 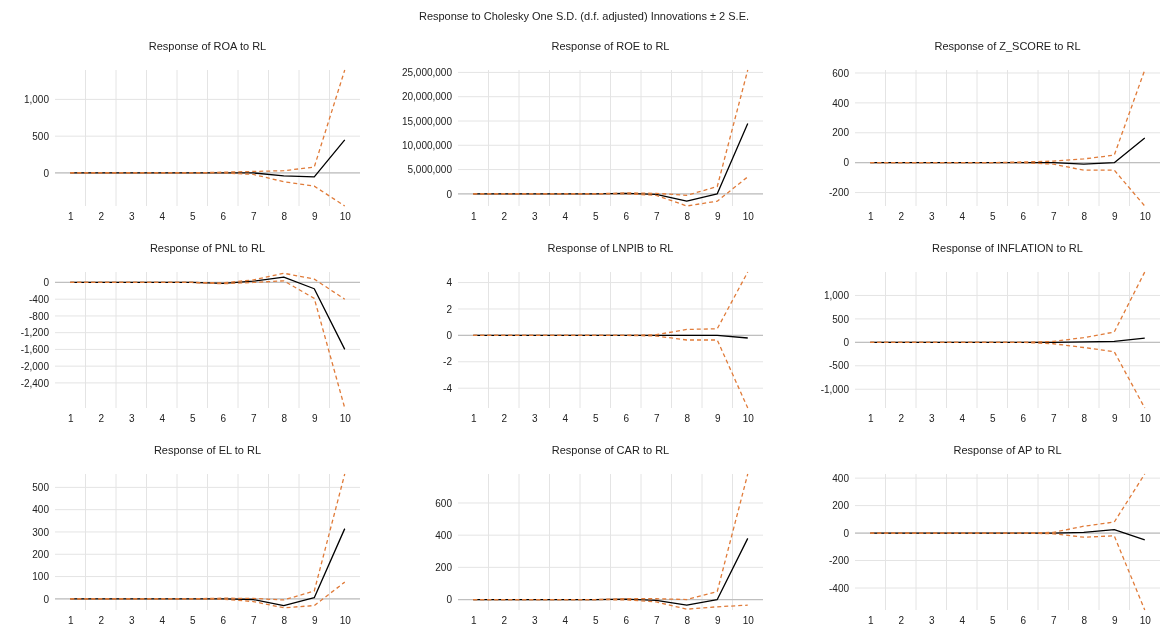 I want to click on y-tick-label: 4, so click(x=449, y=283).